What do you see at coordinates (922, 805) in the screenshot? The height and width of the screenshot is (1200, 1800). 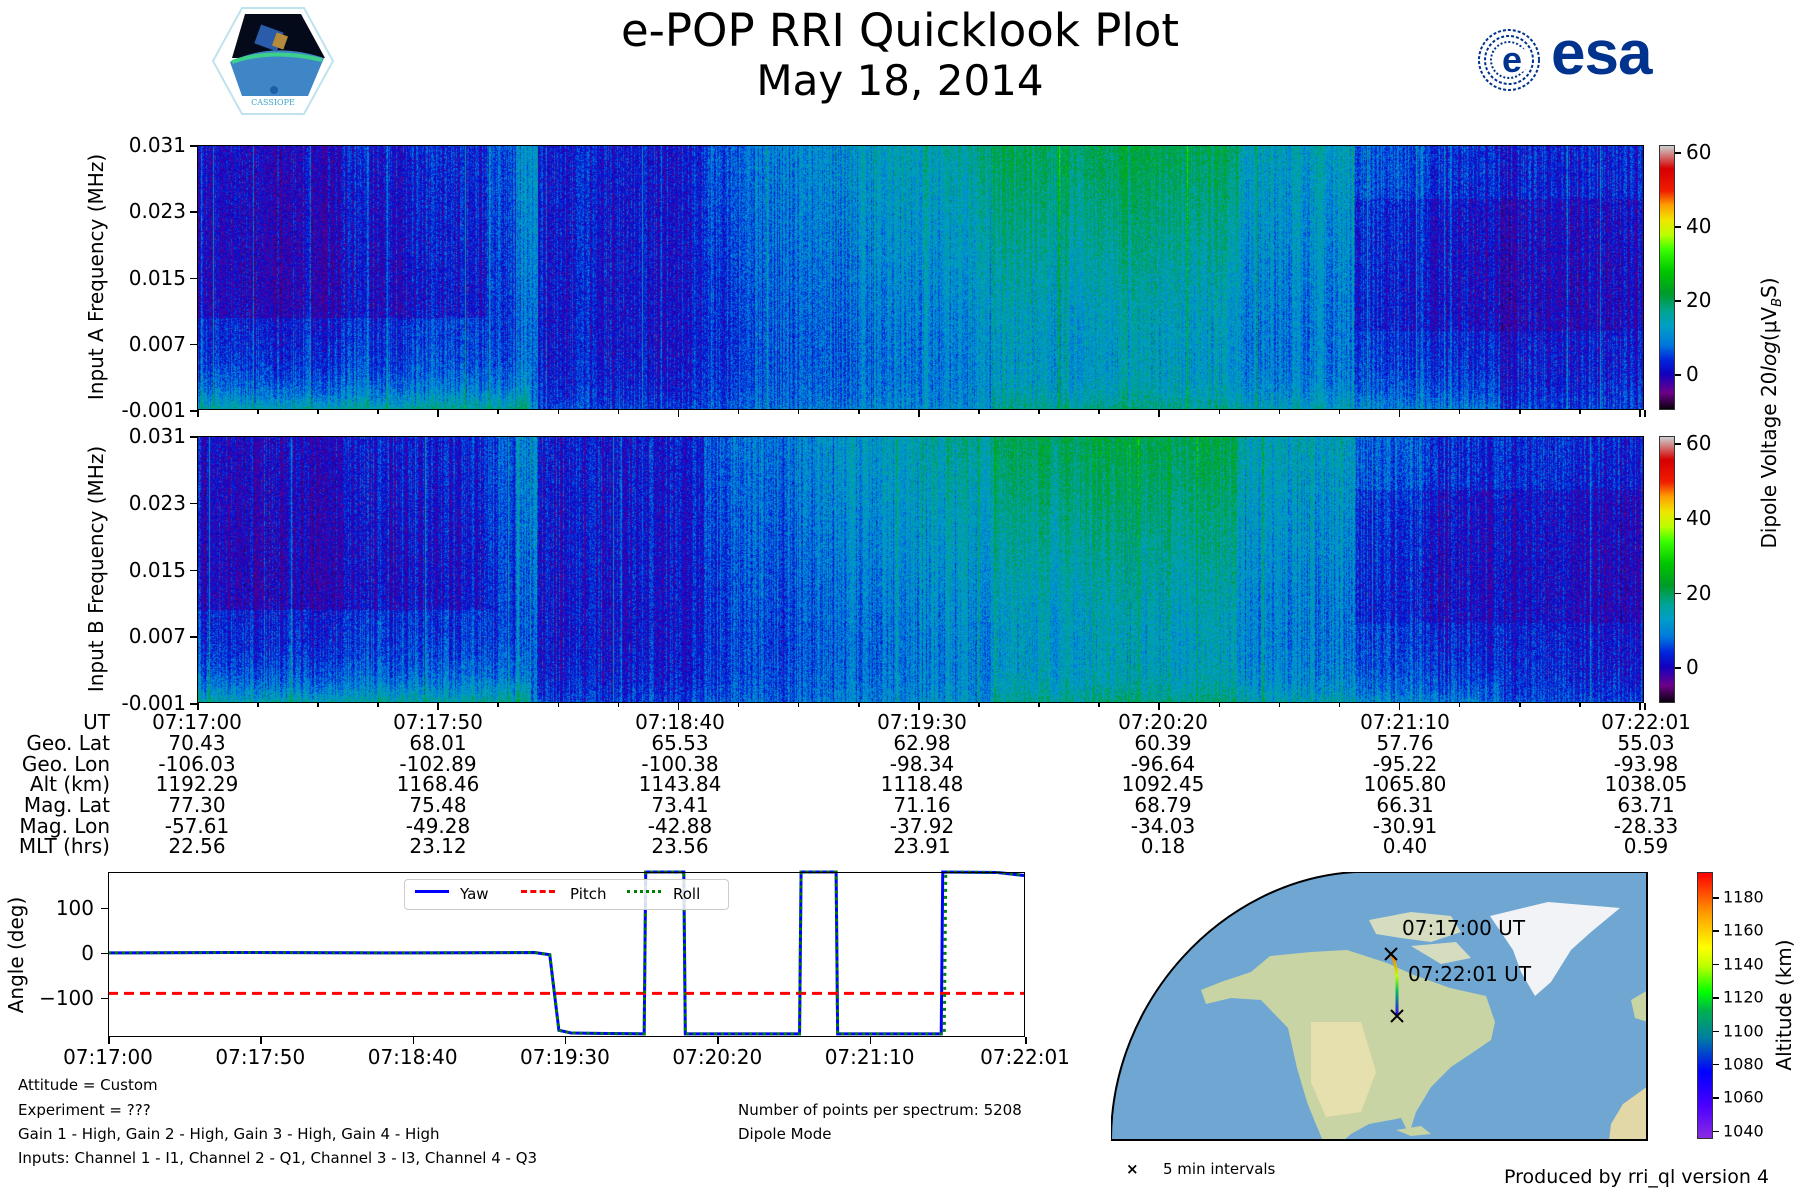 I see `ephemeris-cell: 71.16` at bounding box center [922, 805].